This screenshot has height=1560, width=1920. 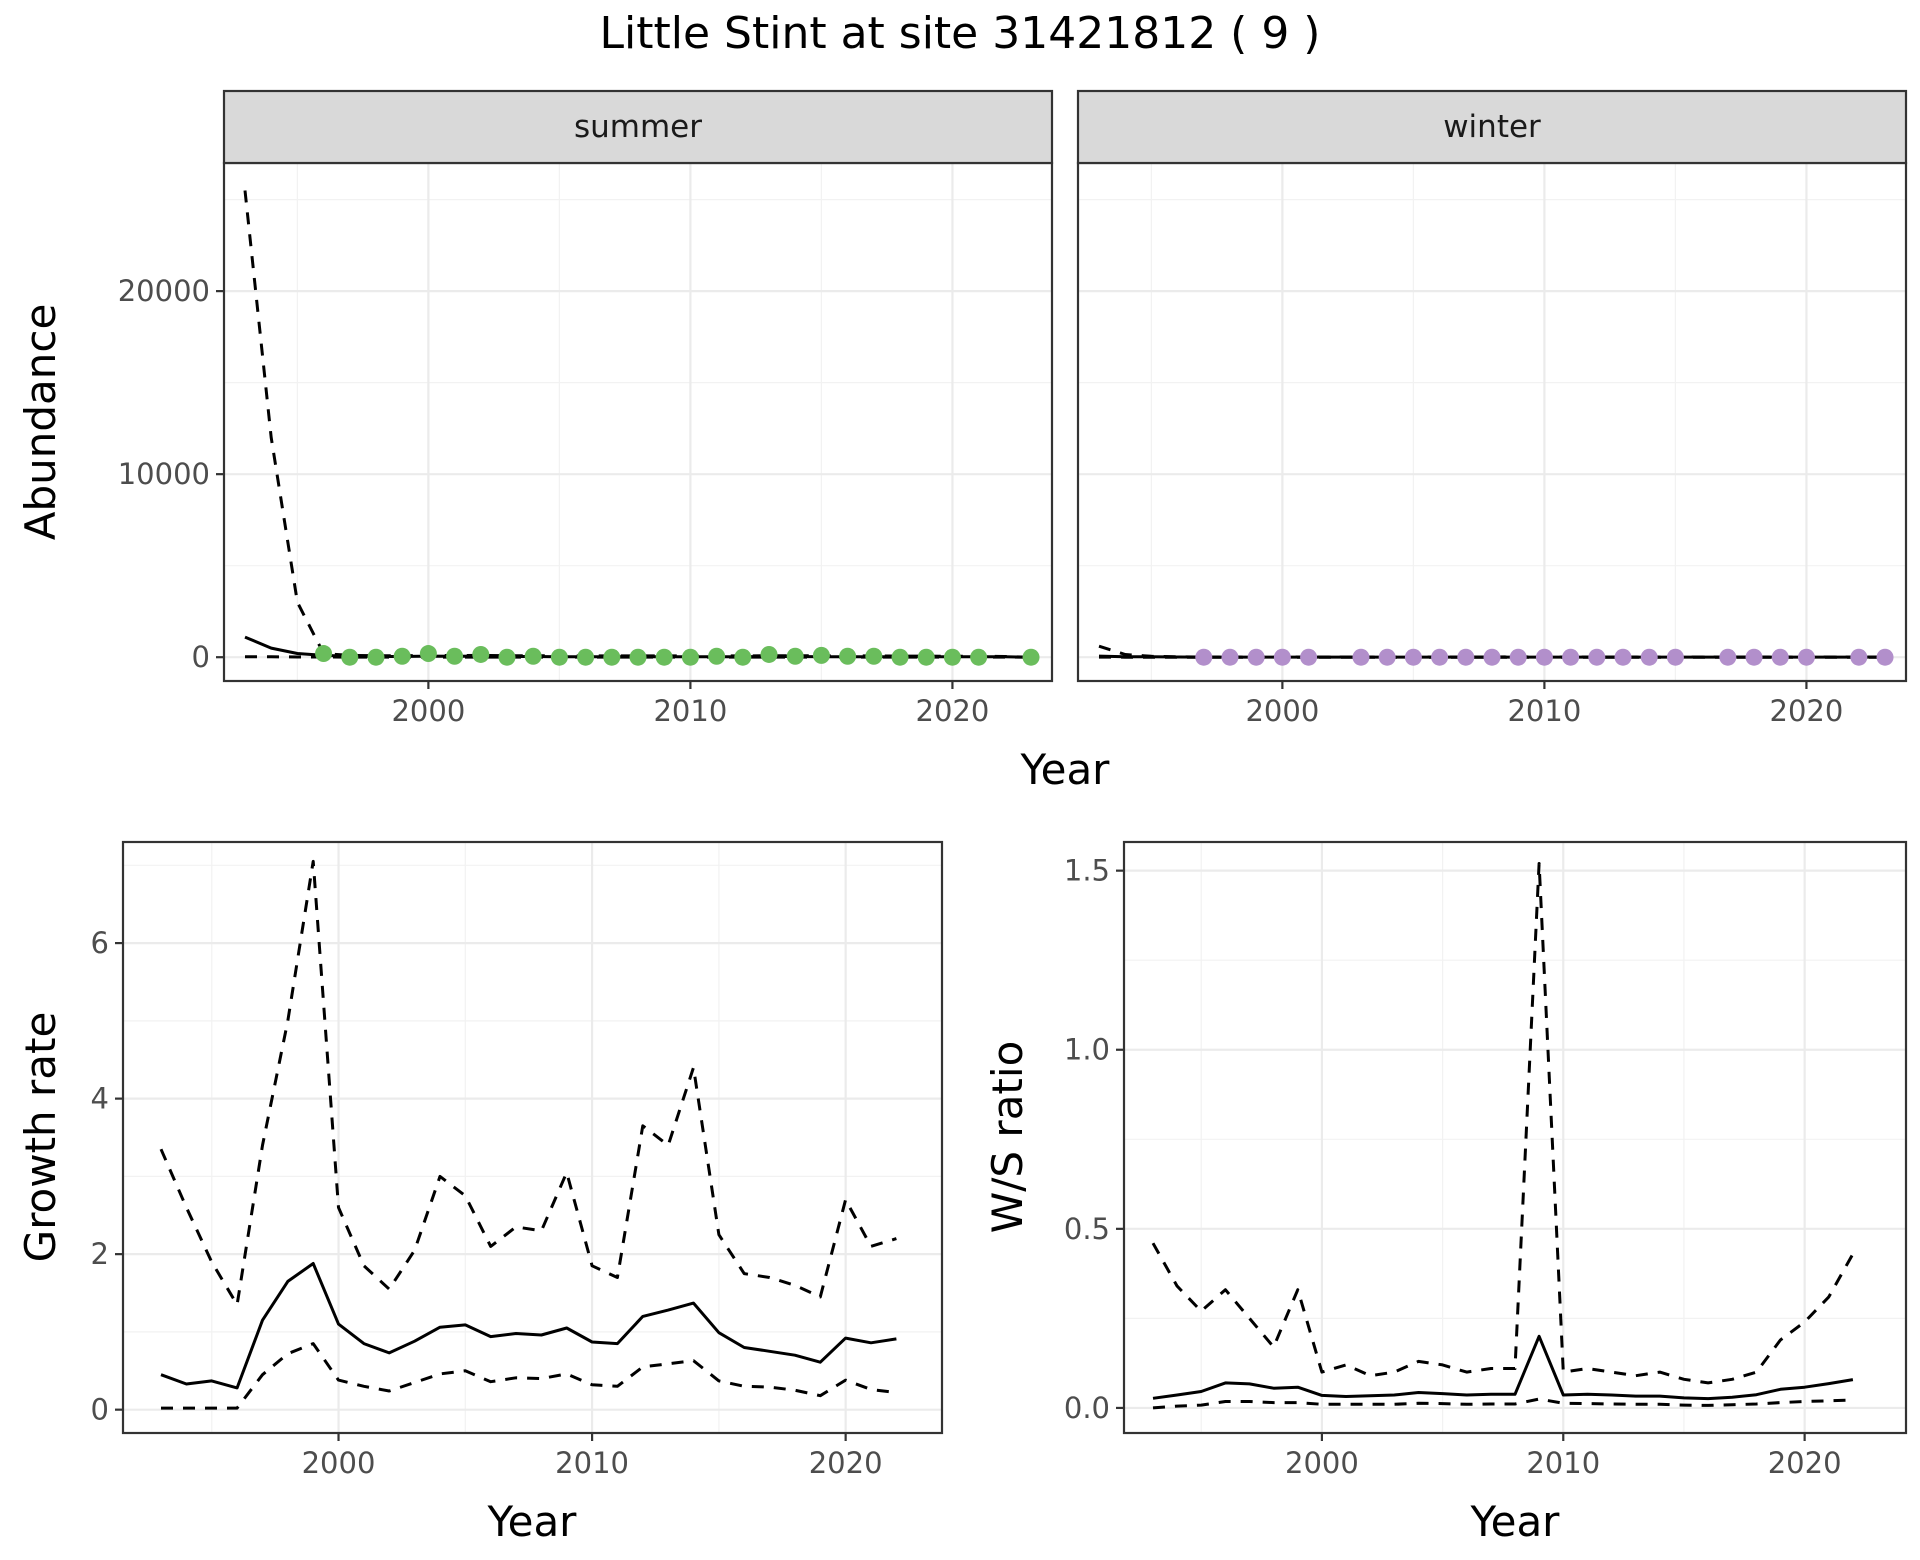 I want to click on ws-ratio-y-axis-title: W/S ratio, so click(x=1007, y=1137).